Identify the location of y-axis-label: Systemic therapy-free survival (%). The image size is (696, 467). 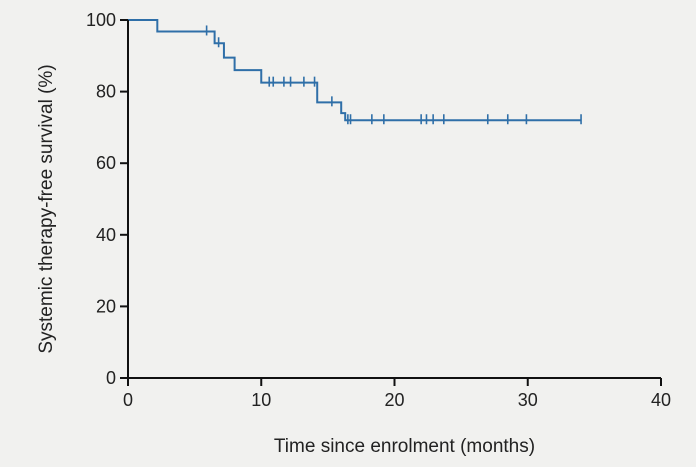
(46, 208).